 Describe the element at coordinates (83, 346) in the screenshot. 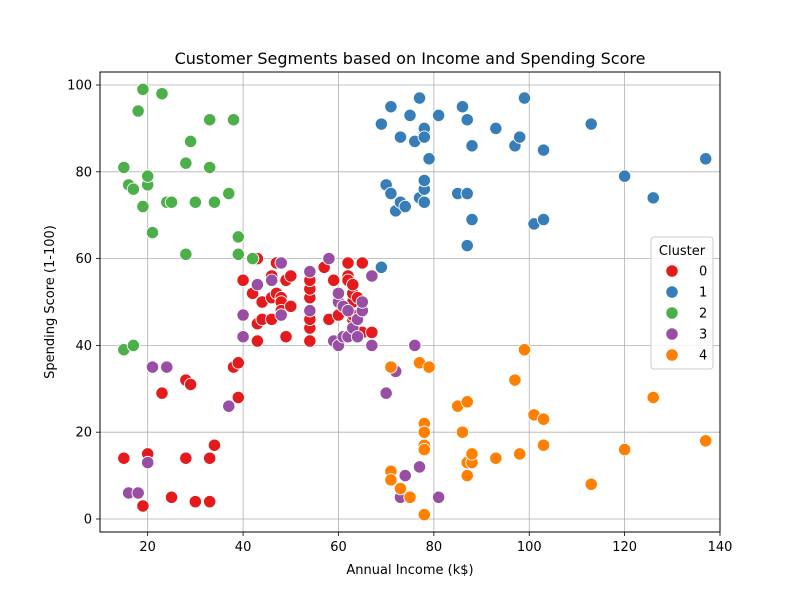

I see `y-tick-label: 40` at that location.